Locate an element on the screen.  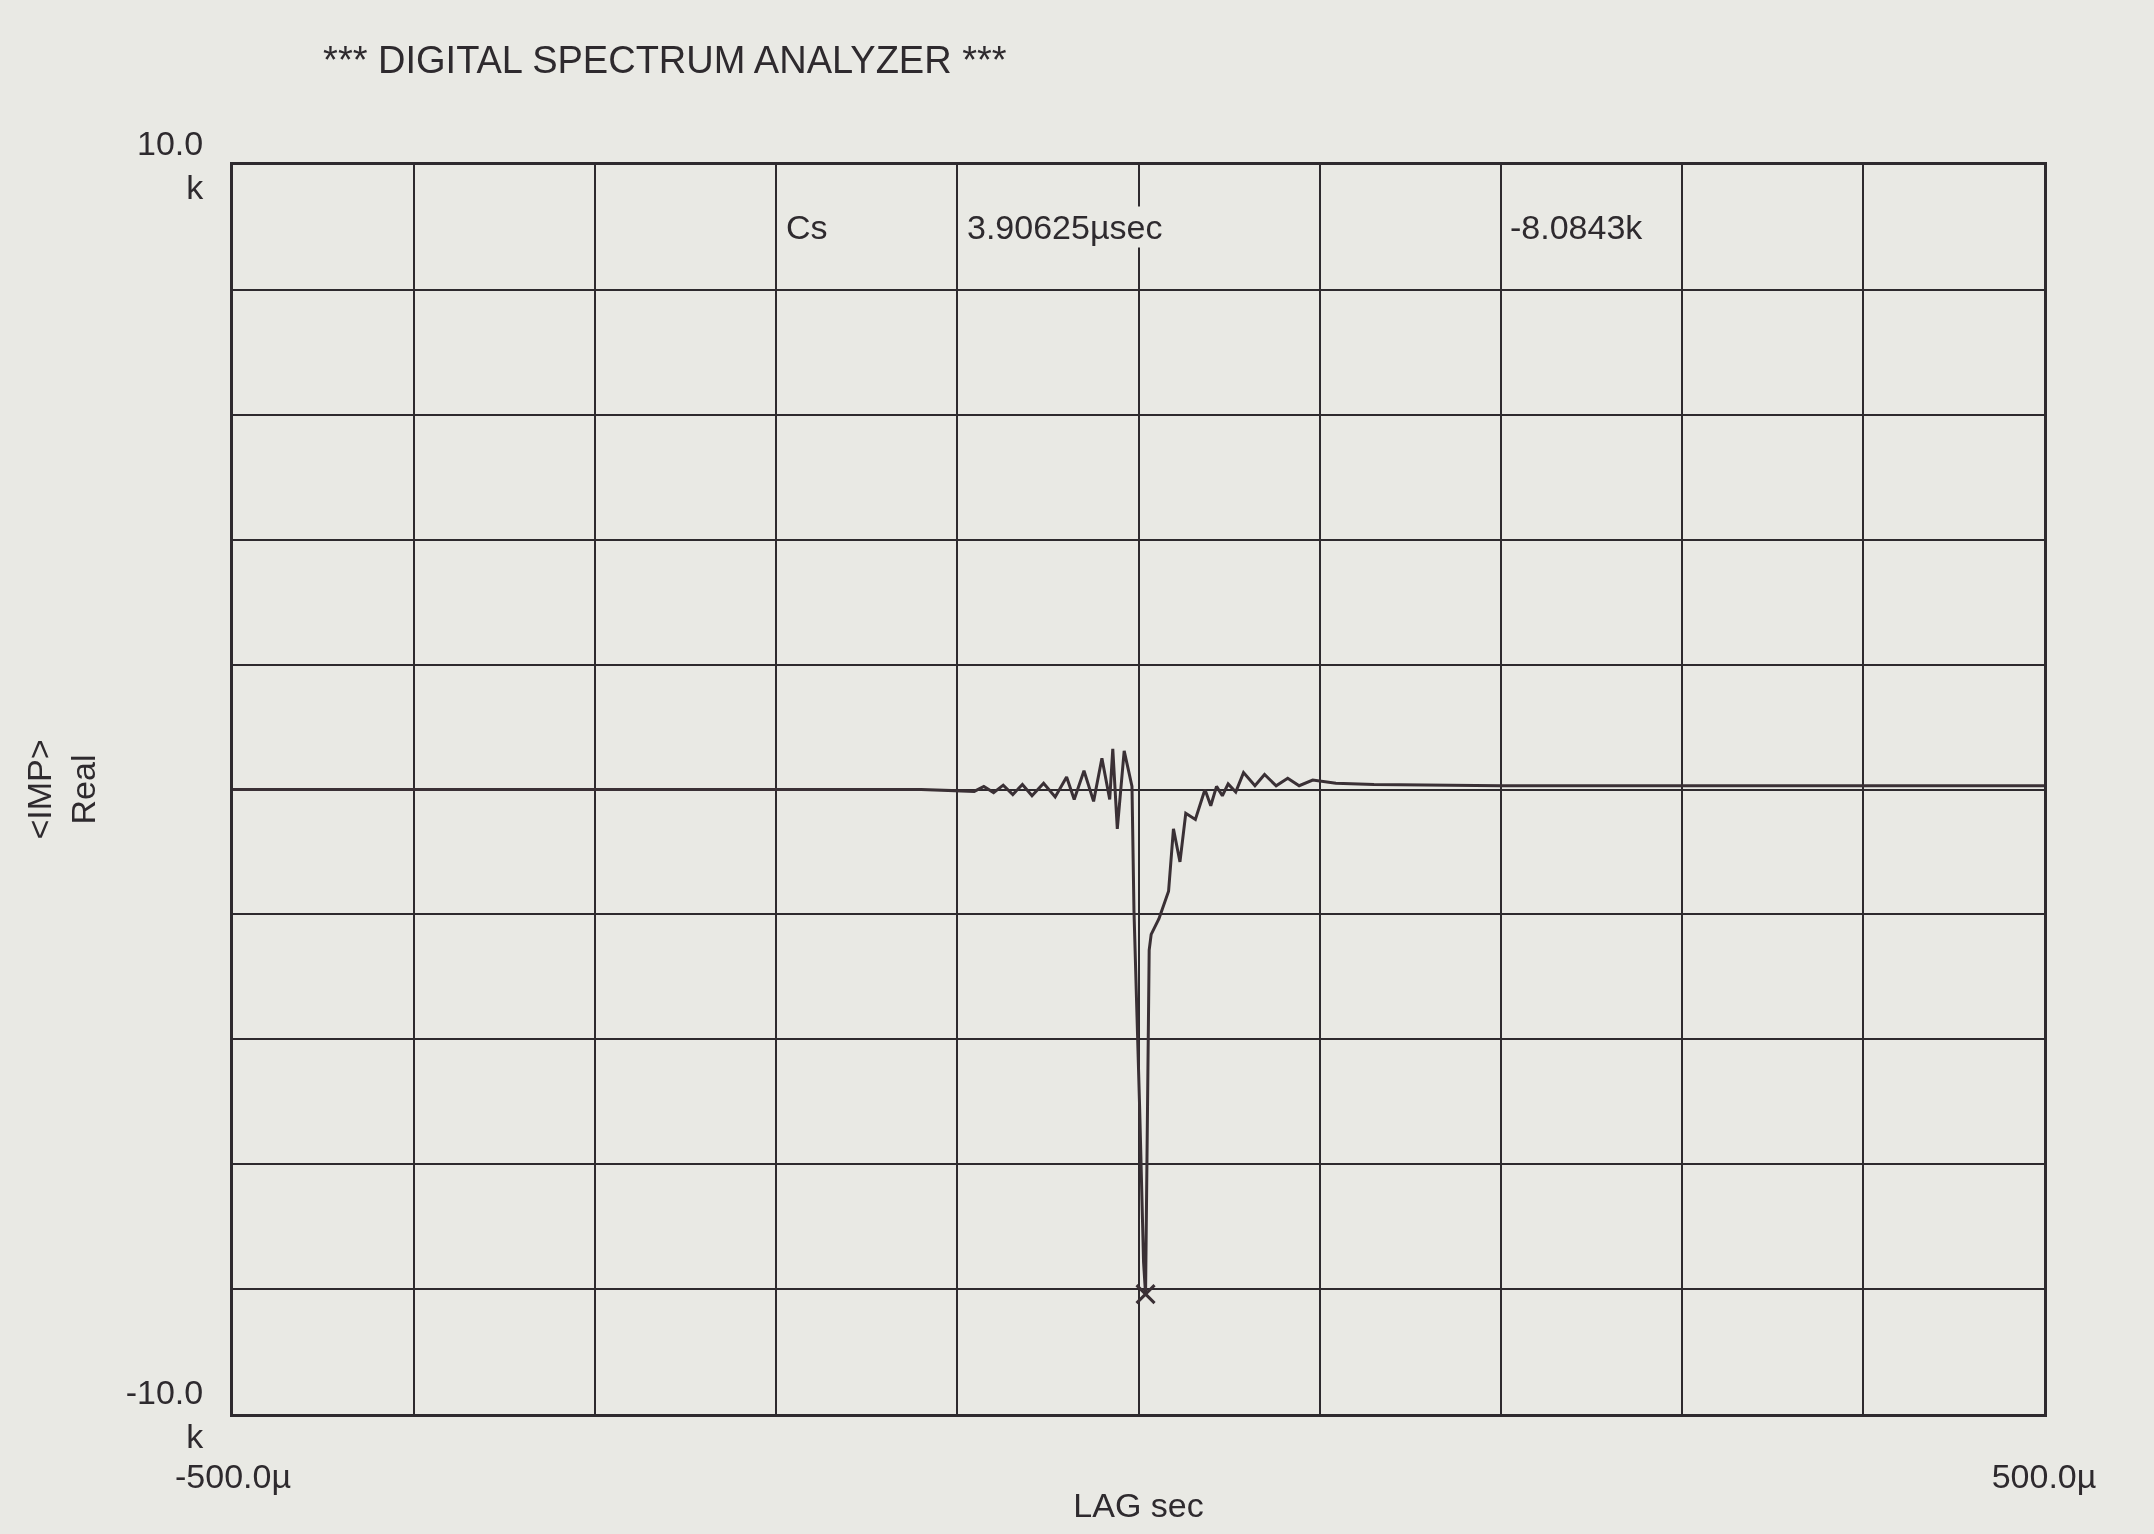
chart-title: *** DIGITAL SPECTRUM ANALYZER *** is located at coordinates (665, 59).